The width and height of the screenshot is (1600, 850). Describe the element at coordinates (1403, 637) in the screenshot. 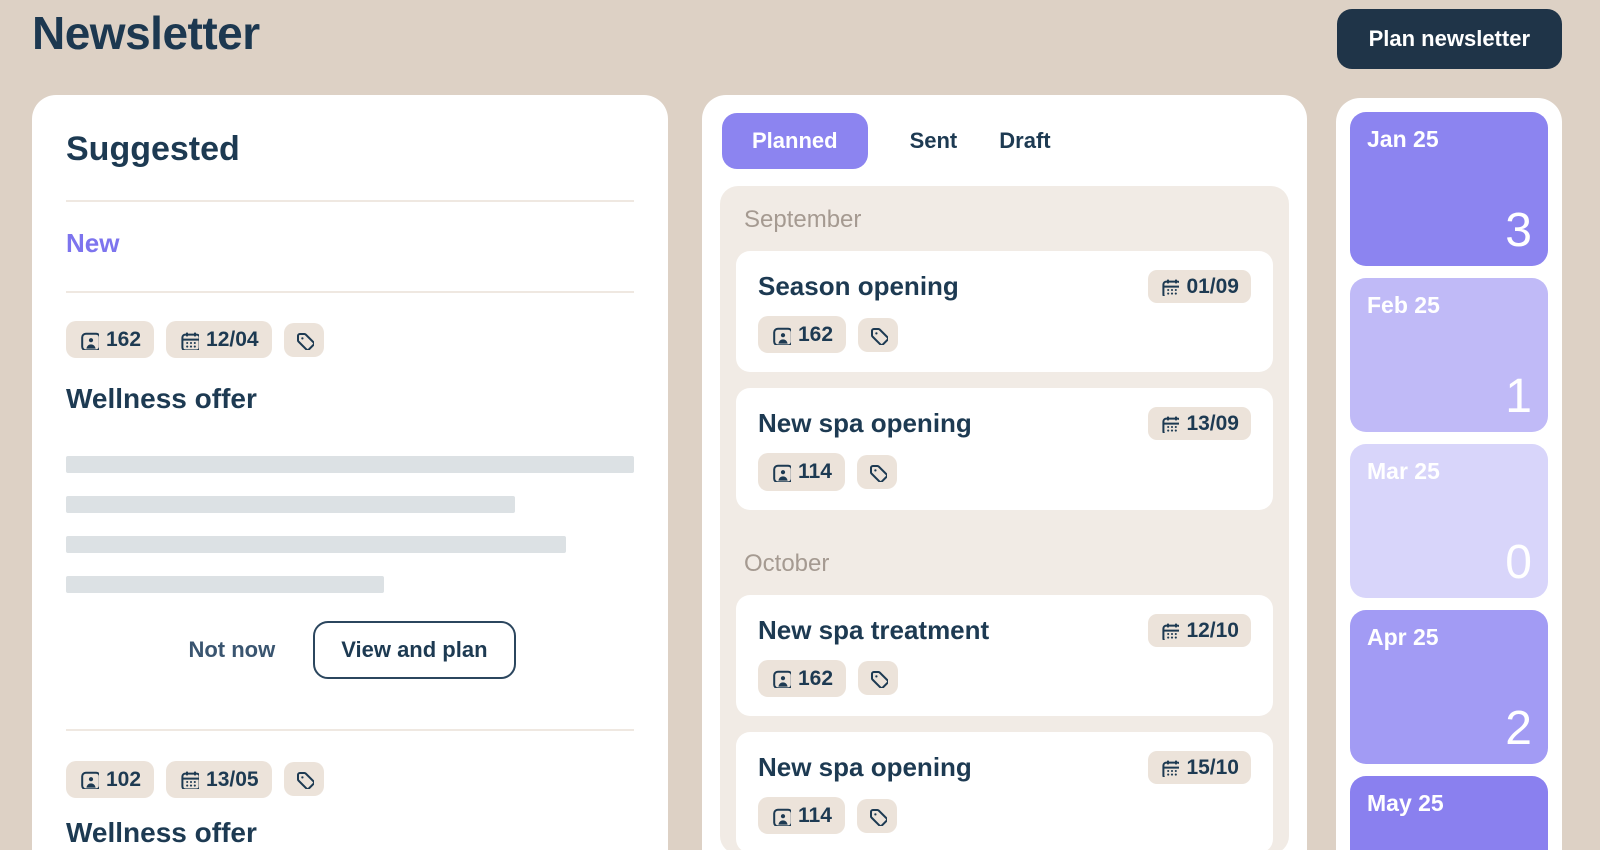

I see `month-tile-label: Apr 25` at that location.